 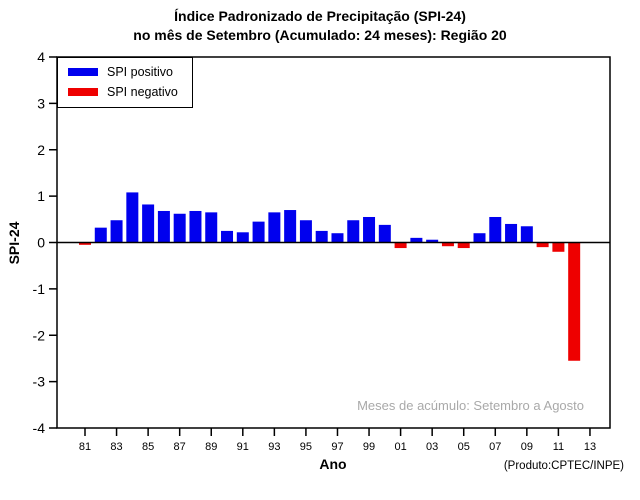 I want to click on bar-2011, so click(x=558, y=247).